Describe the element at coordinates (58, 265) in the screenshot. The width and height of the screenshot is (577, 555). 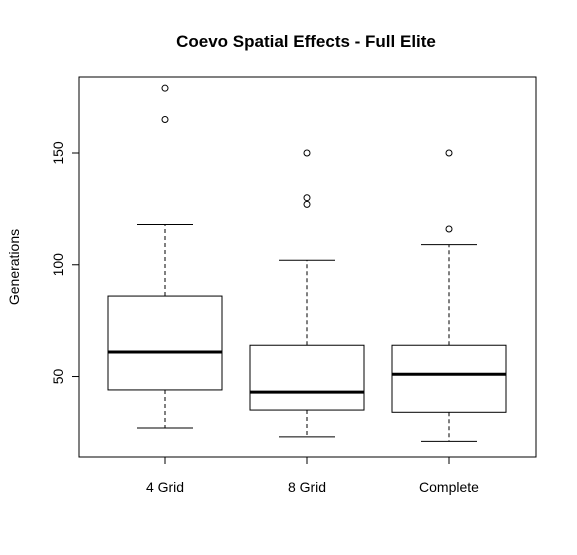
I see `y-tick-label: 100` at that location.